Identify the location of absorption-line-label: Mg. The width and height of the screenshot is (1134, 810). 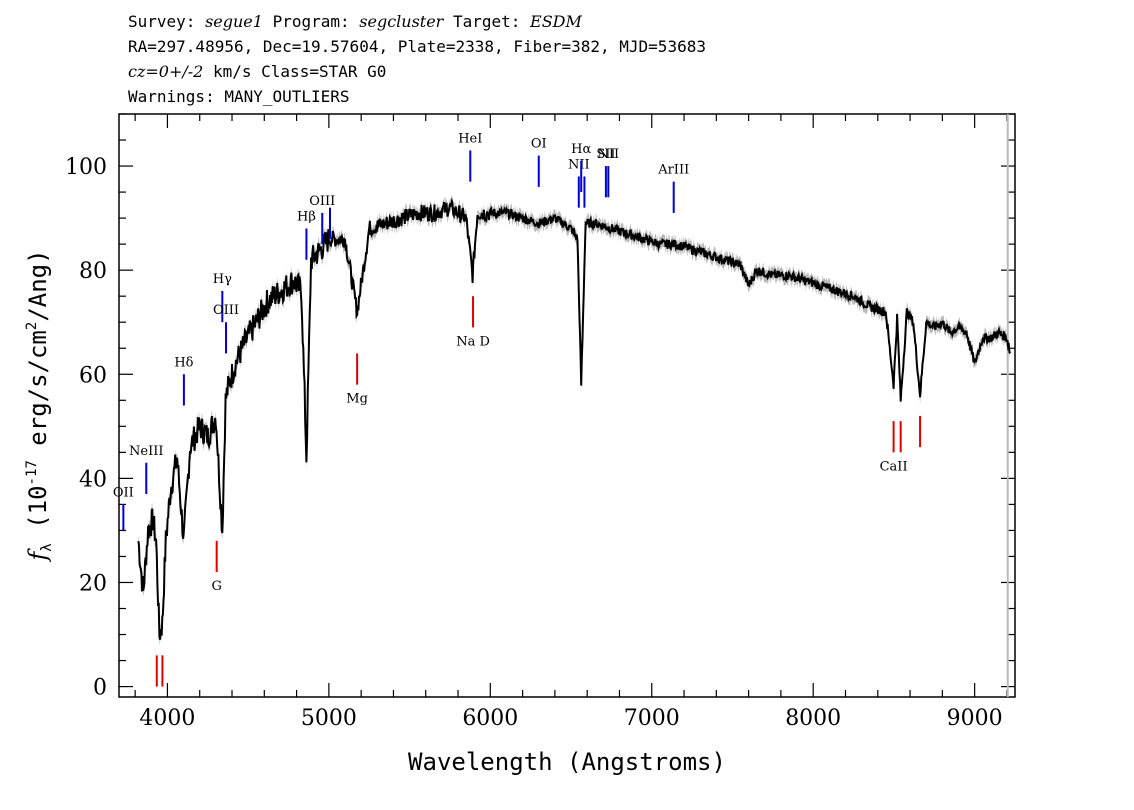
(357, 399).